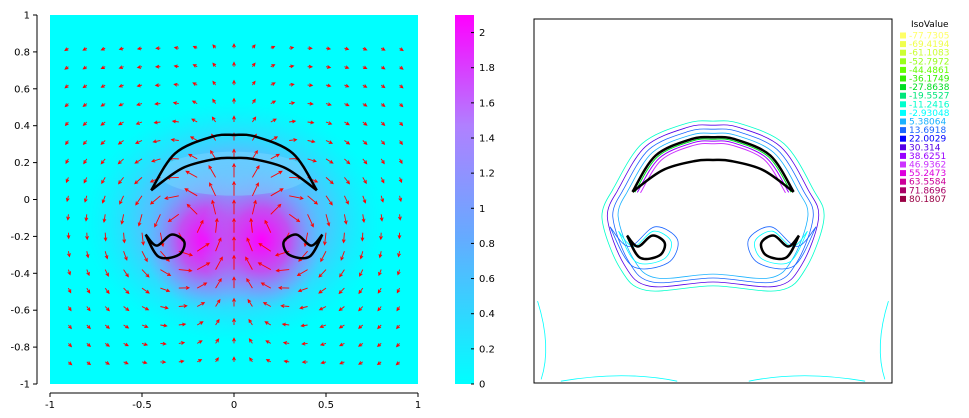 This screenshot has width=969, height=418. Describe the element at coordinates (487, 314) in the screenshot. I see `colorbar-tick-label: 0.4` at that location.